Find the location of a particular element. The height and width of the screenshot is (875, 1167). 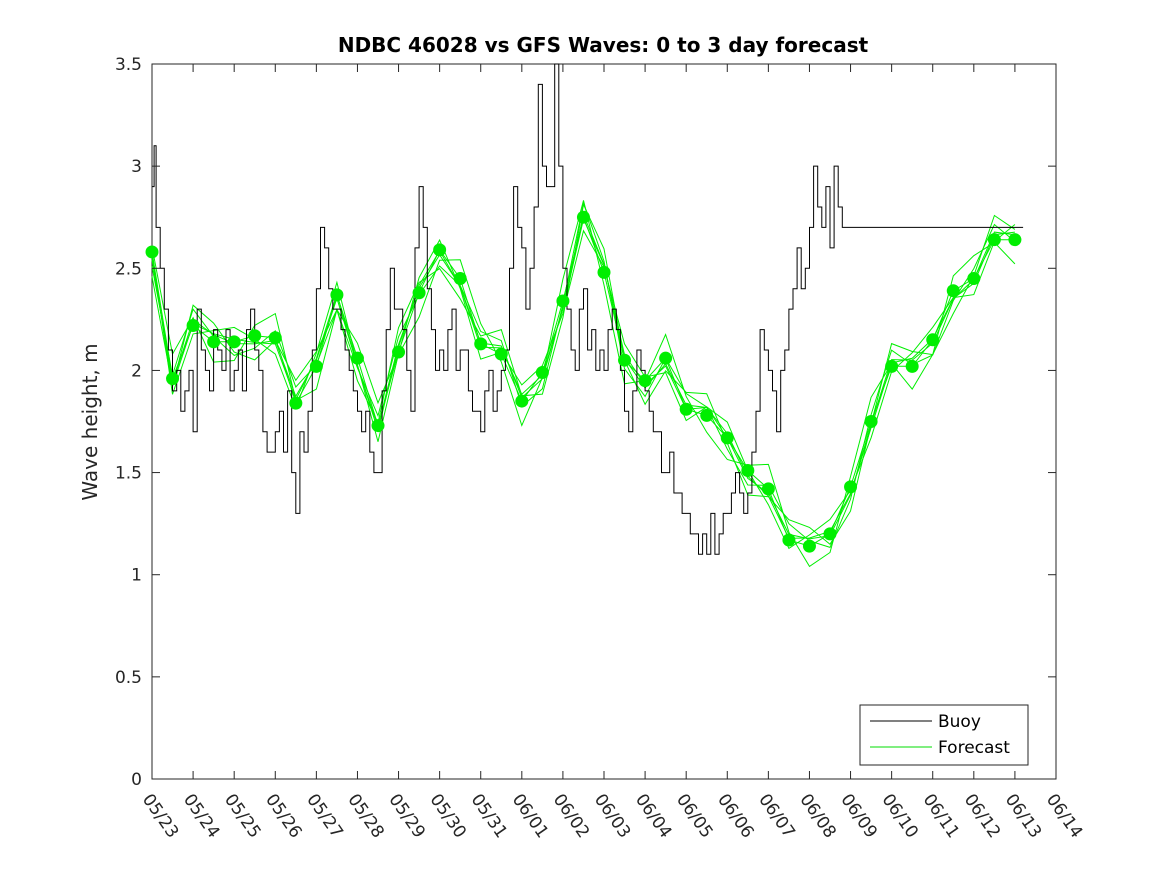

y-tick-label: 1.5 is located at coordinates (128, 474).